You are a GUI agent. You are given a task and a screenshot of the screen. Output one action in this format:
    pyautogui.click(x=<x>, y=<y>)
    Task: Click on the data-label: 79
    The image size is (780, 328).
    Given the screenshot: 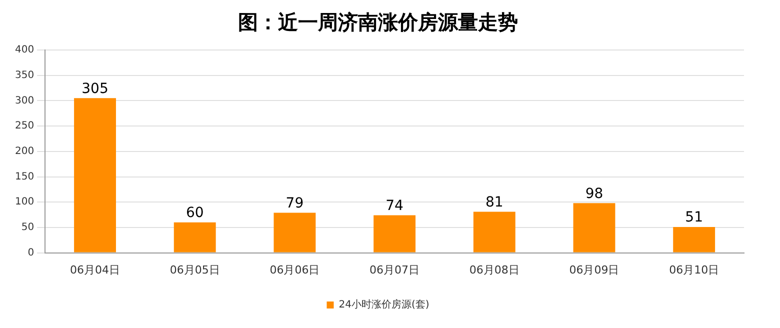 What is the action you would take?
    pyautogui.click(x=295, y=203)
    